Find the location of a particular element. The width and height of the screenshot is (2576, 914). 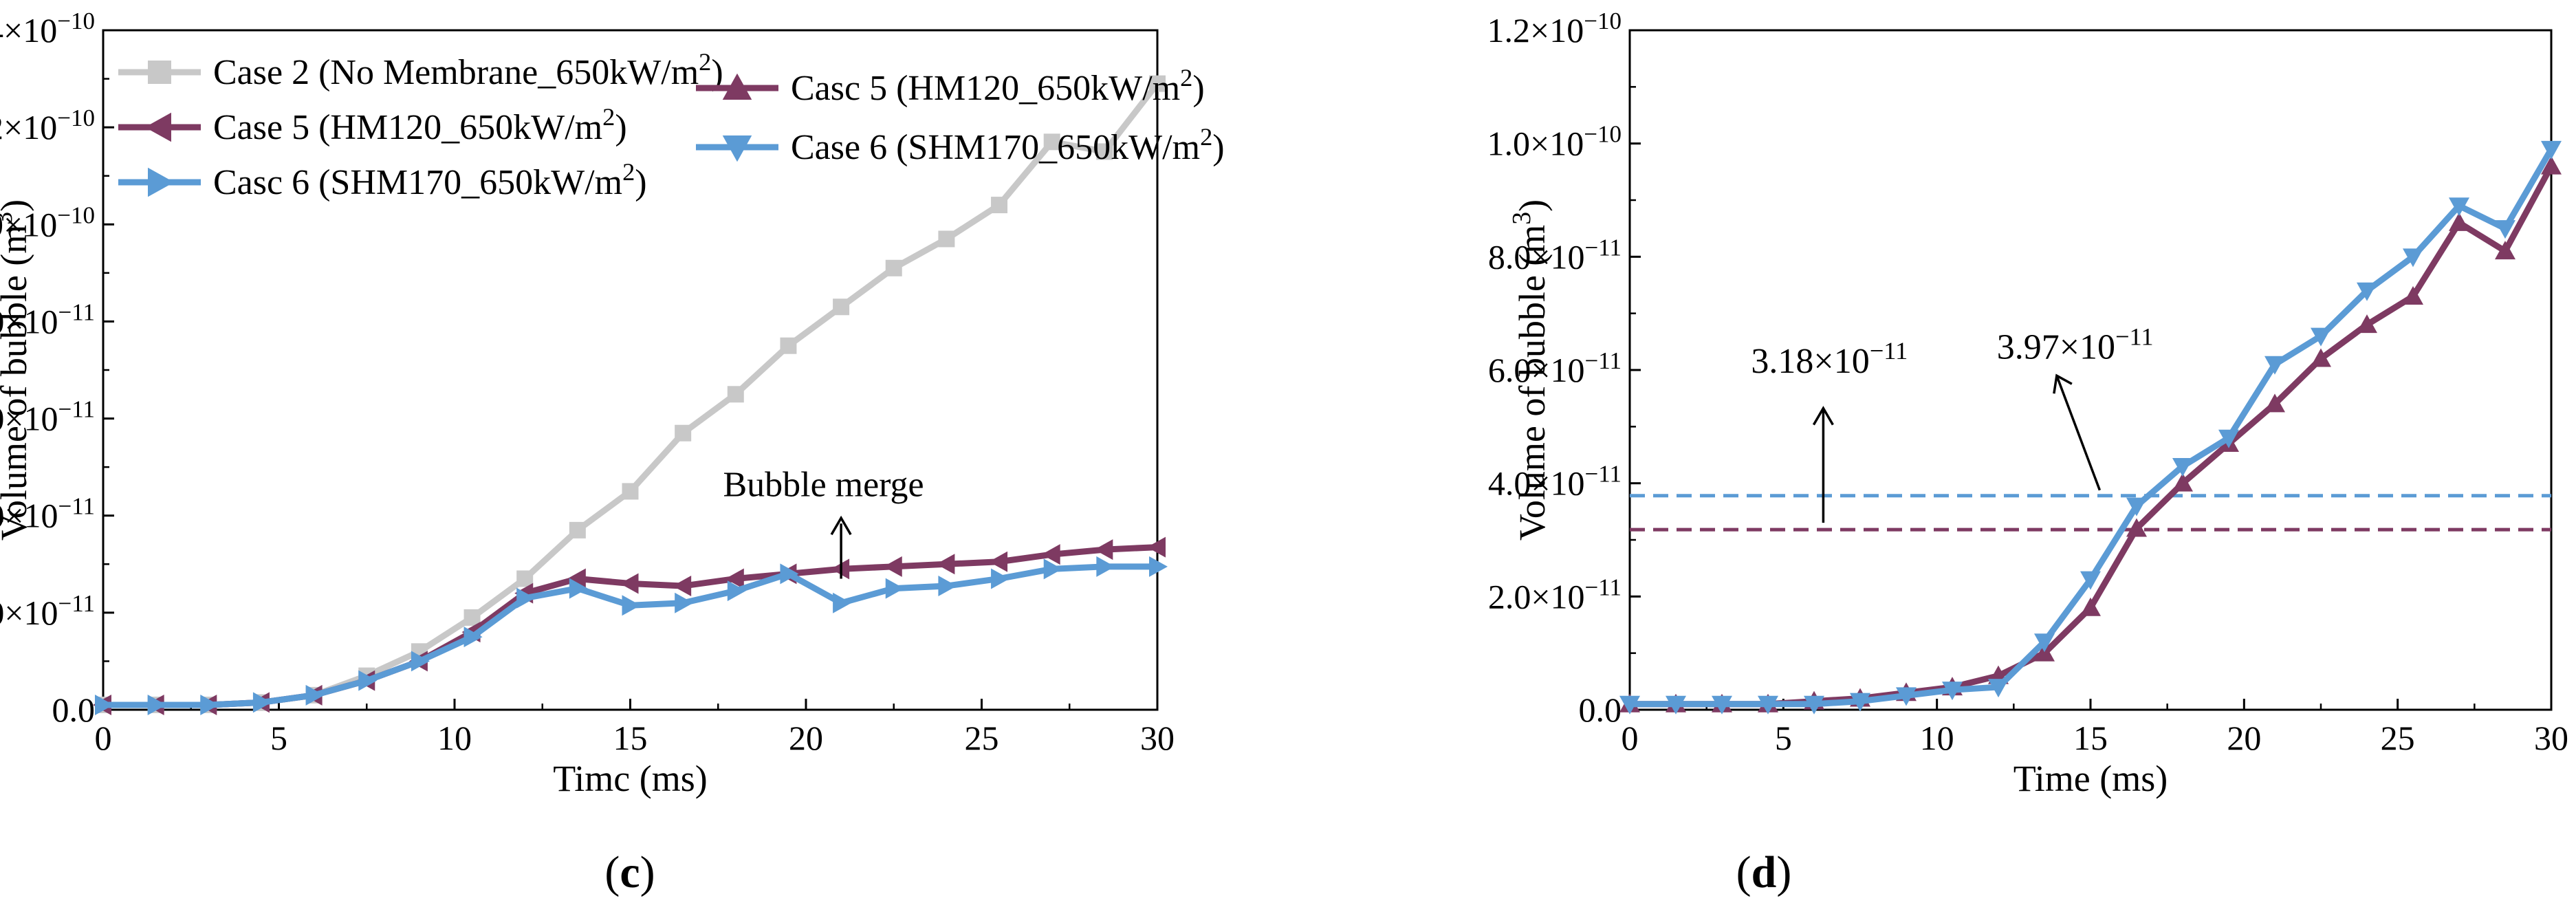

x-tick-label: 10 is located at coordinates (1937, 738).